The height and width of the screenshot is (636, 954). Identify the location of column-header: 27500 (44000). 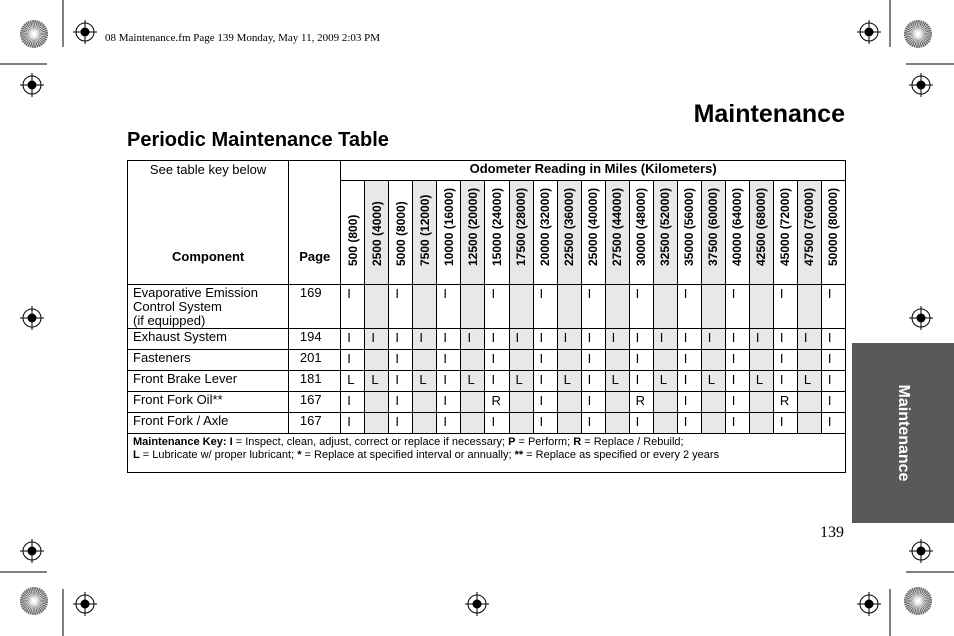
(617, 232).